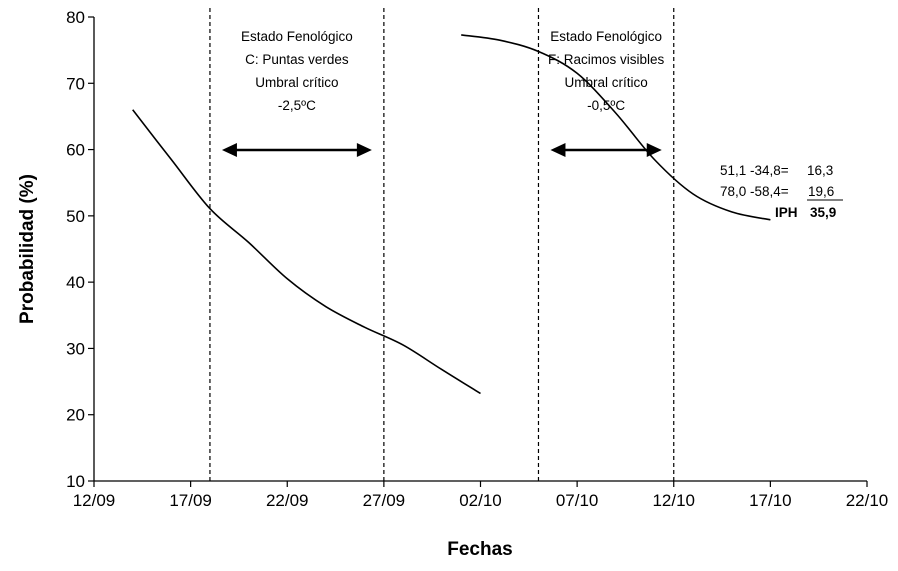 Image resolution: width=898 pixels, height=571 pixels. Describe the element at coordinates (786, 212) in the screenshot. I see `iph-label: IPH` at that location.